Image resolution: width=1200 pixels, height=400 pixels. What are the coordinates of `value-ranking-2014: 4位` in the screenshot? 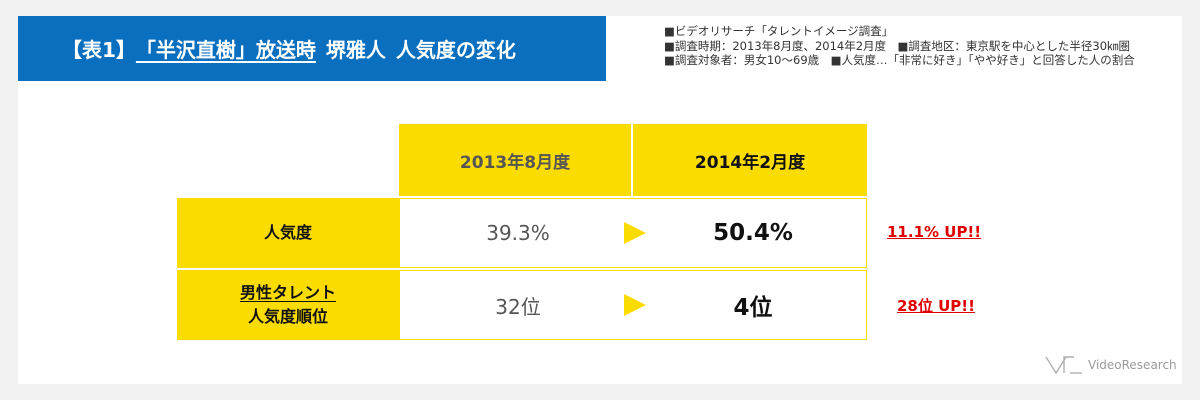 It's located at (753, 308).